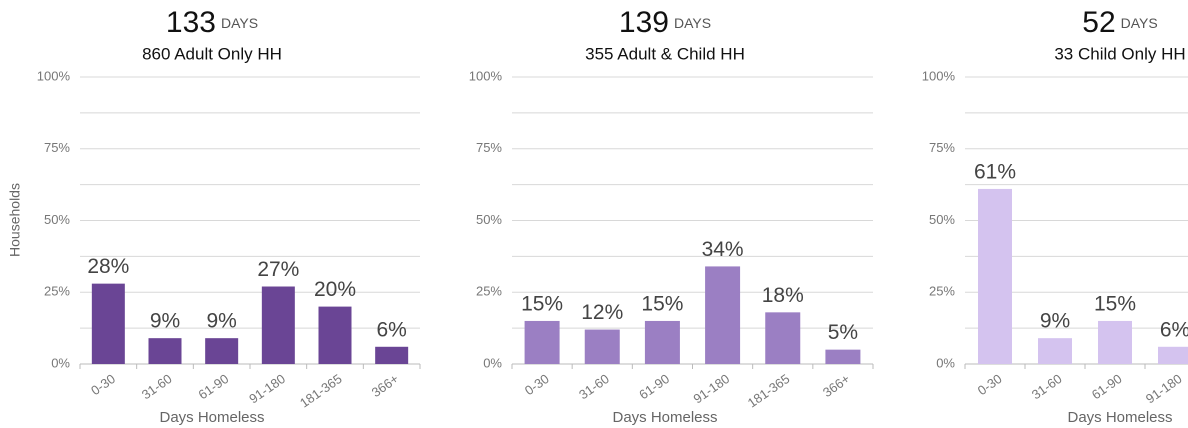 Image resolution: width=1188 pixels, height=428 pixels. What do you see at coordinates (644, 22) in the screenshot?
I see `title-number: 139` at bounding box center [644, 22].